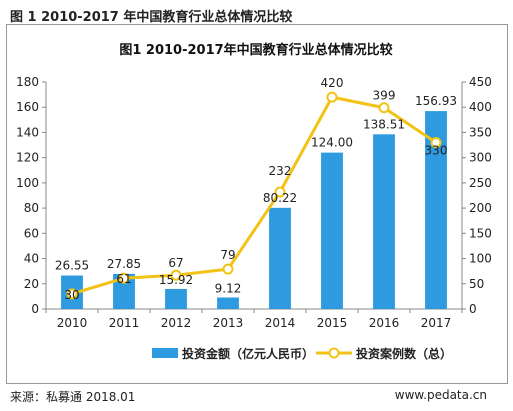 Image resolution: width=513 pixels, height=411 pixels. I want to click on site-url: www.pedata.cn, so click(440, 395).